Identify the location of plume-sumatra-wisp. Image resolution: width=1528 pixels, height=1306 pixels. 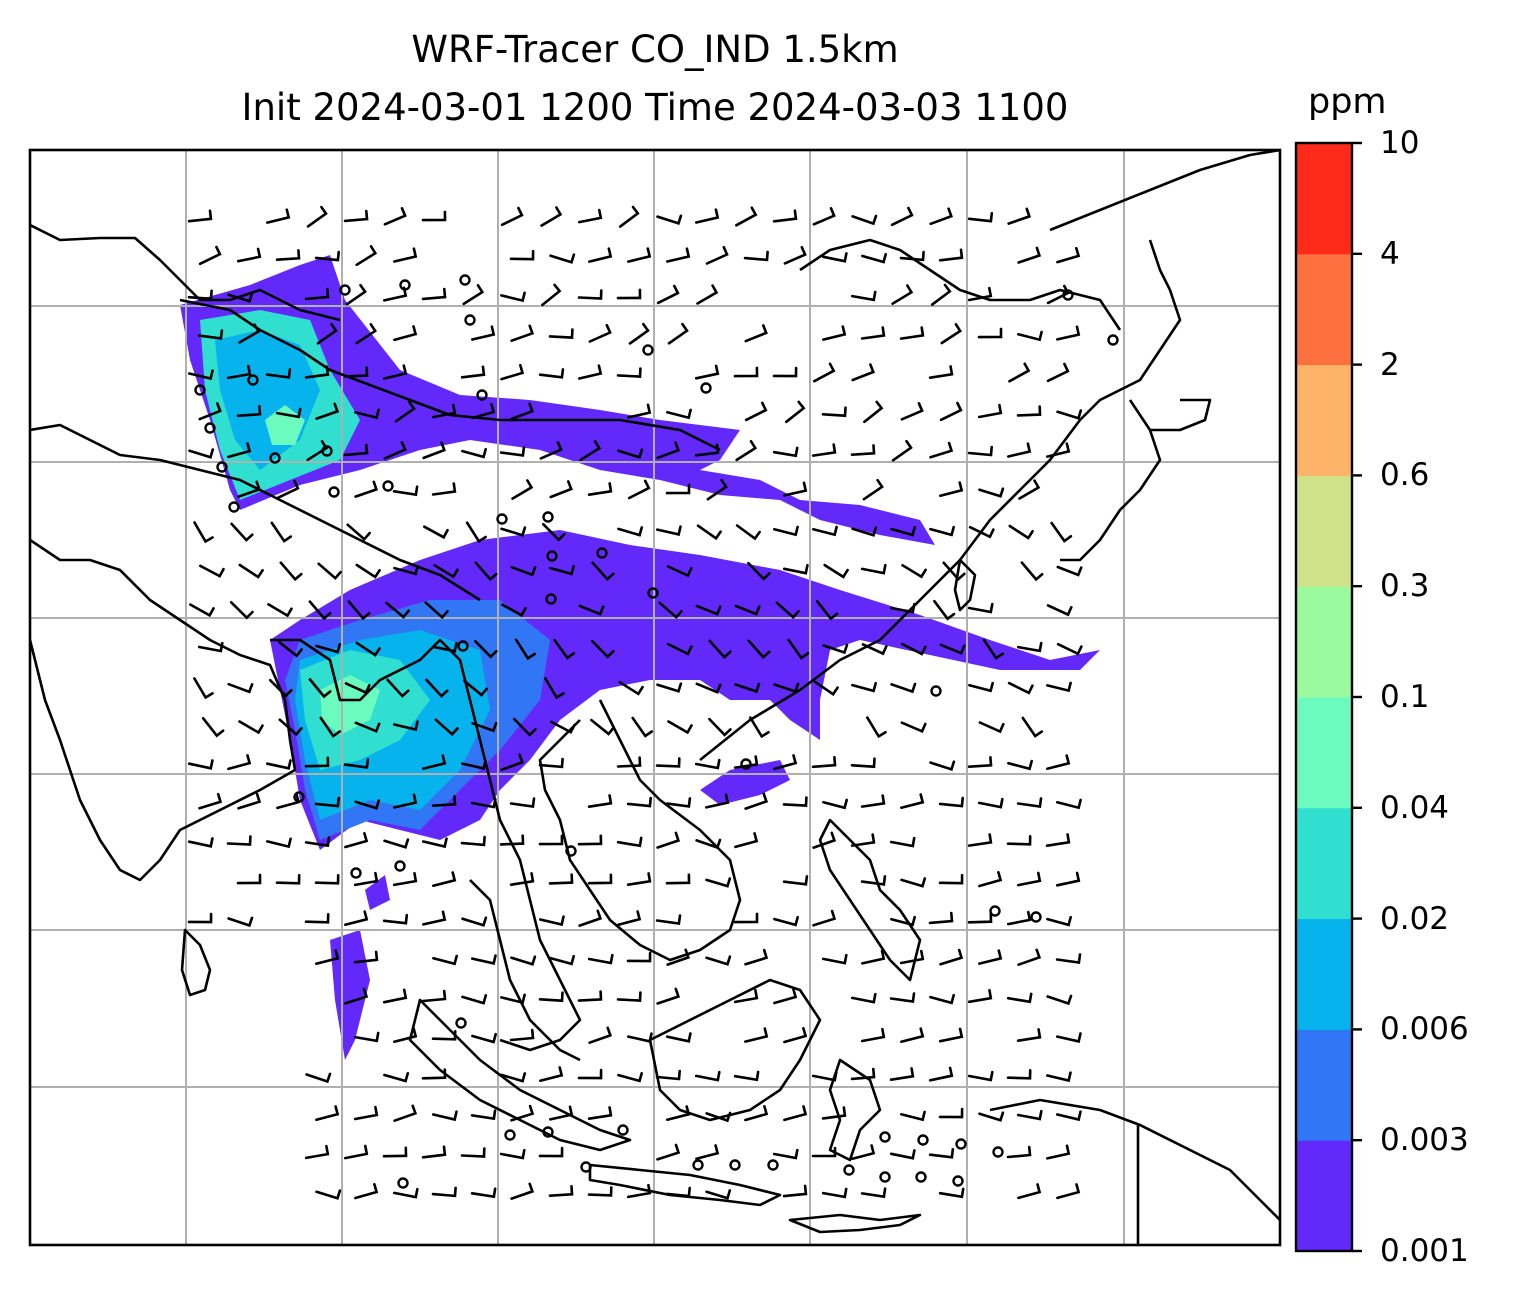
(377, 892).